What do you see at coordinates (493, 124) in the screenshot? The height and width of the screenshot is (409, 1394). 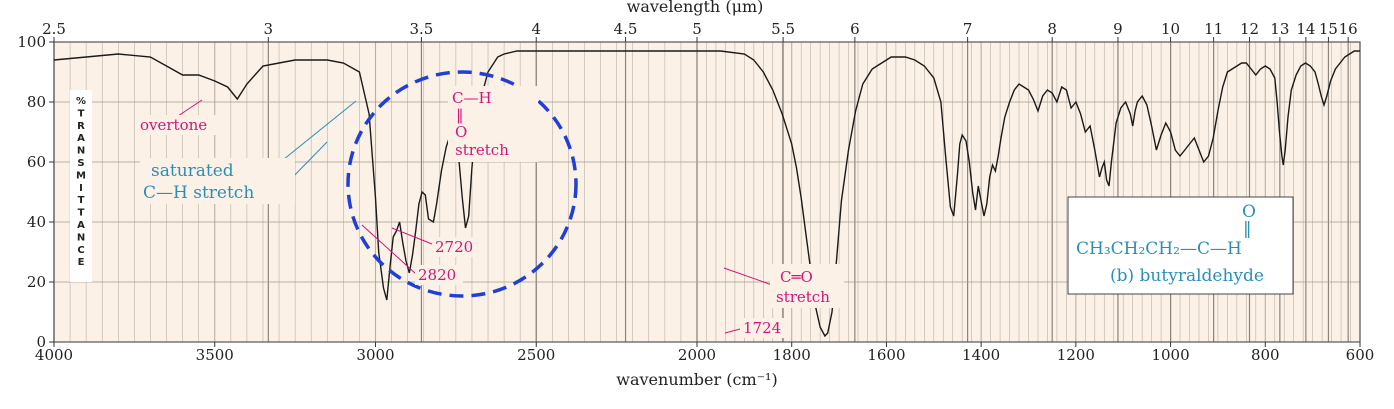 I see `aldehyde-ch-label-bg` at bounding box center [493, 124].